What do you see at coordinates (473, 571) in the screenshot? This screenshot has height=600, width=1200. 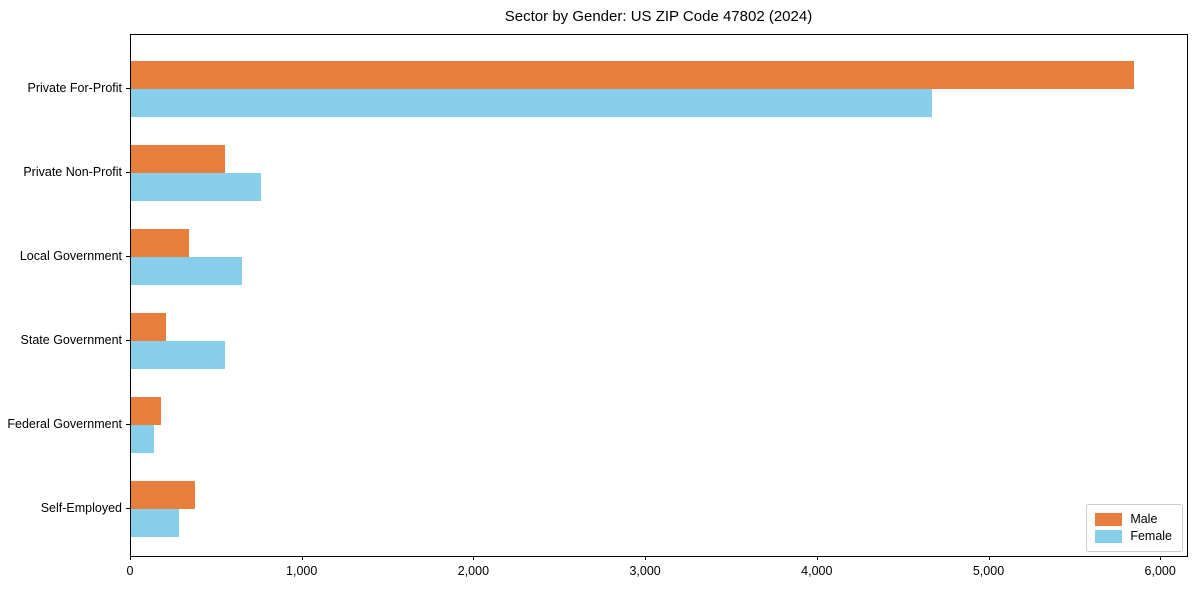 I see `x-axis-label-2-000: 2,000` at bounding box center [473, 571].